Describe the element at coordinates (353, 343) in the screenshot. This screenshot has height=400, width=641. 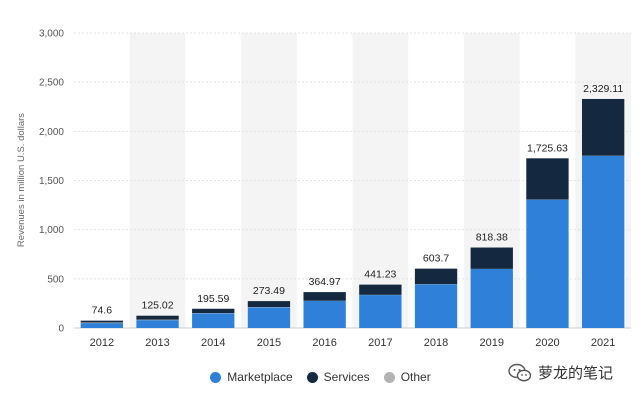
I see `x-axis-ticks: 2012 2013 2014 2015 2016 2017 2018 2019 2020 2021` at that location.